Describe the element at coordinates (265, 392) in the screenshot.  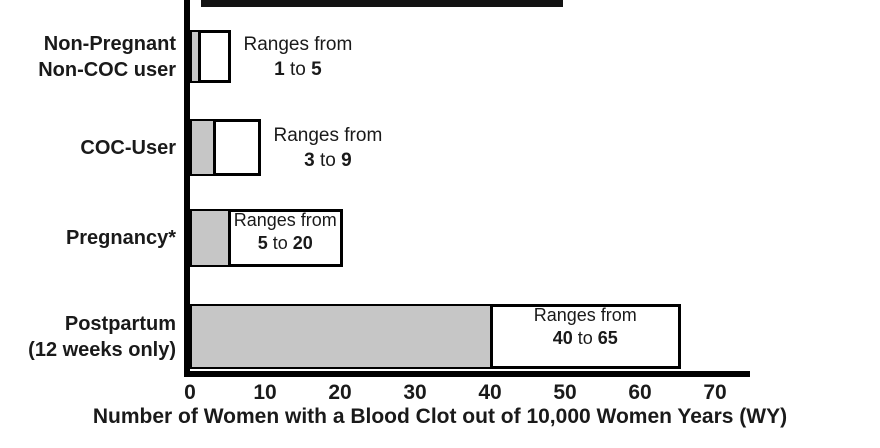
I see `tick-label: 10` at that location.